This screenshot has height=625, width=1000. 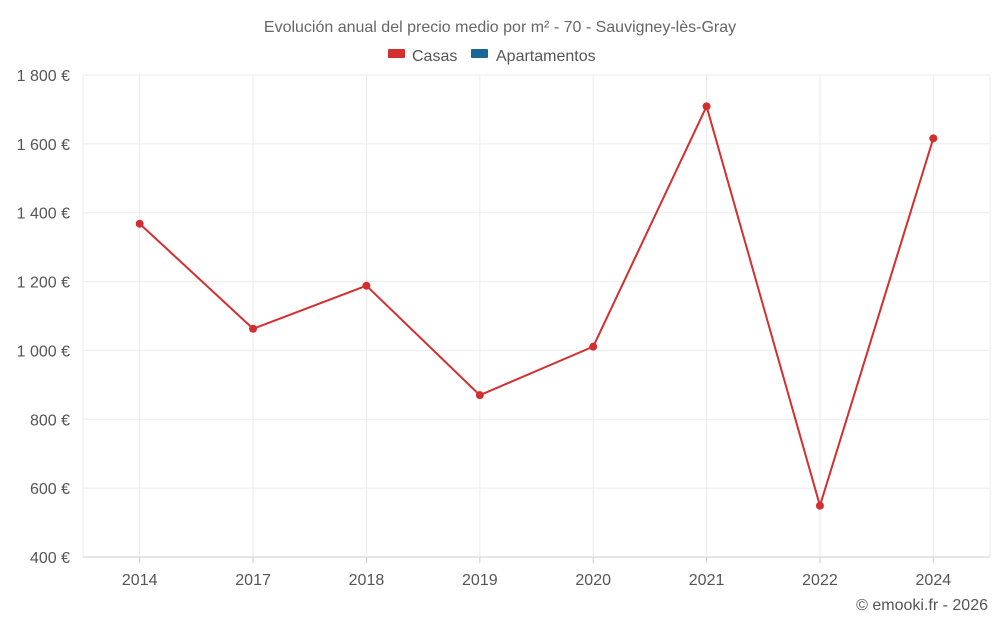 What do you see at coordinates (480, 580) in the screenshot?
I see `x-tick-label: 2019` at bounding box center [480, 580].